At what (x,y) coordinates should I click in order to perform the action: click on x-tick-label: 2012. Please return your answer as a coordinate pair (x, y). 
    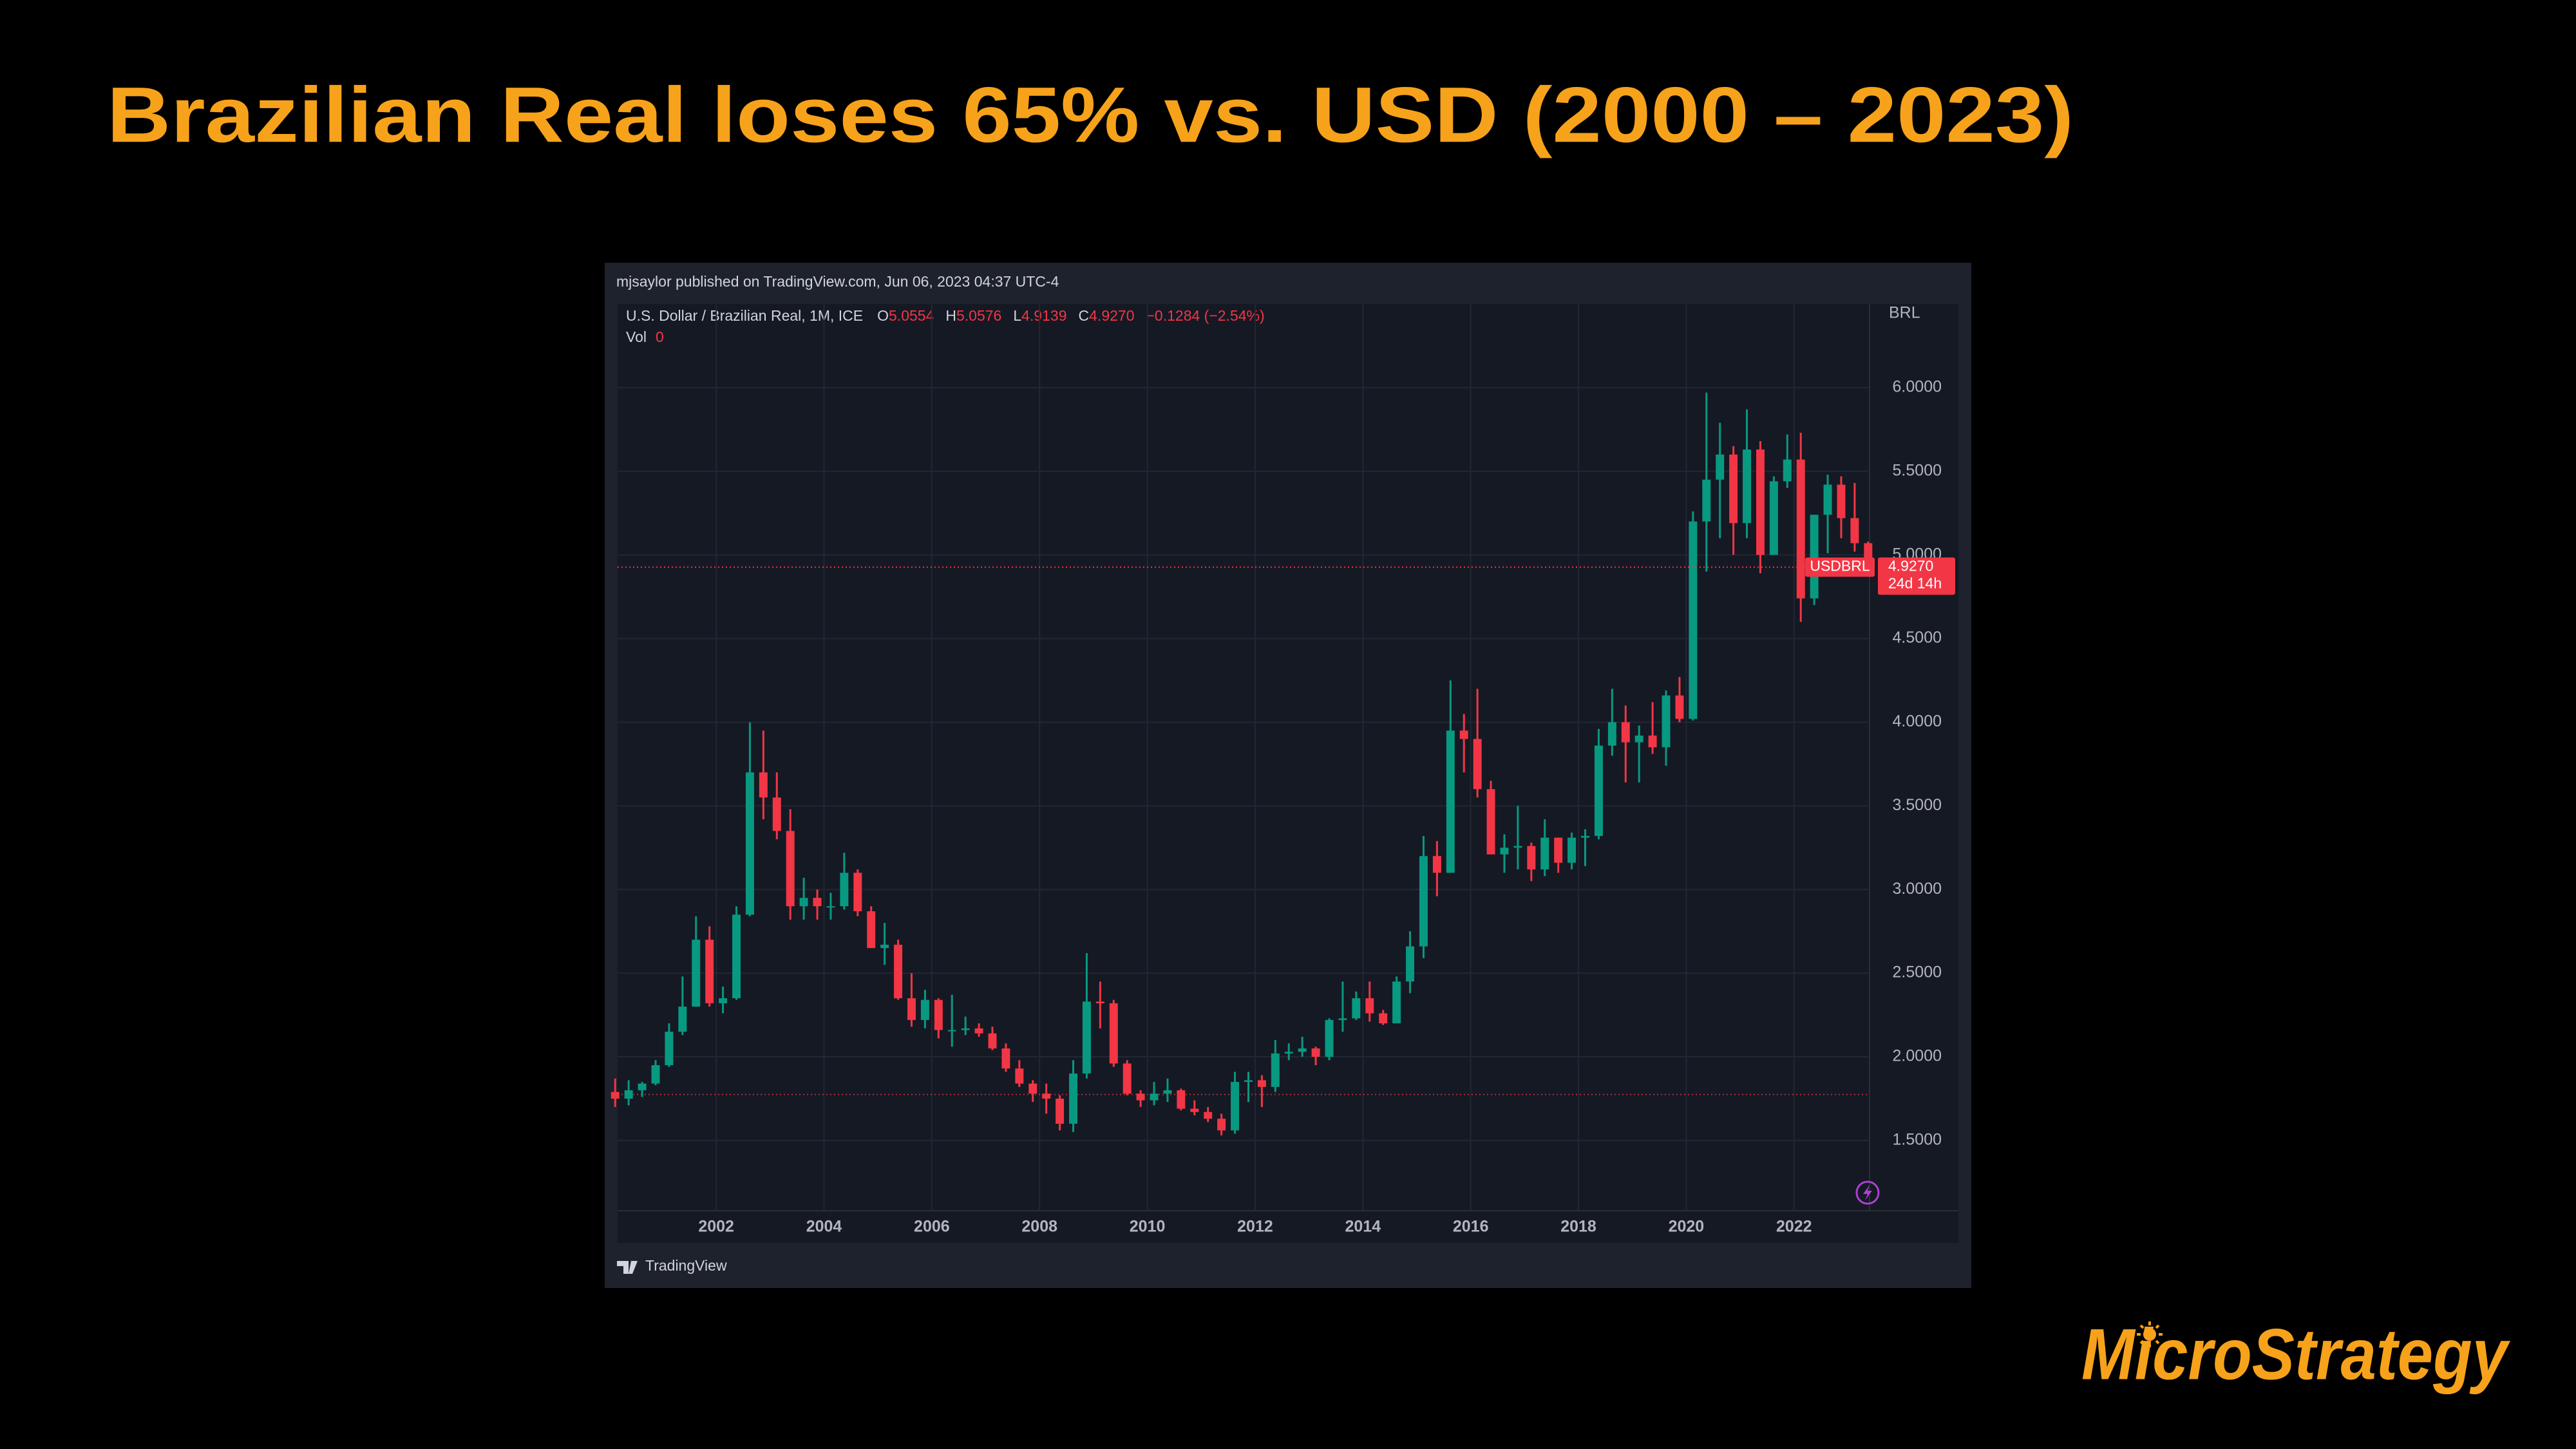
    Looking at the image, I should click on (1255, 1227).